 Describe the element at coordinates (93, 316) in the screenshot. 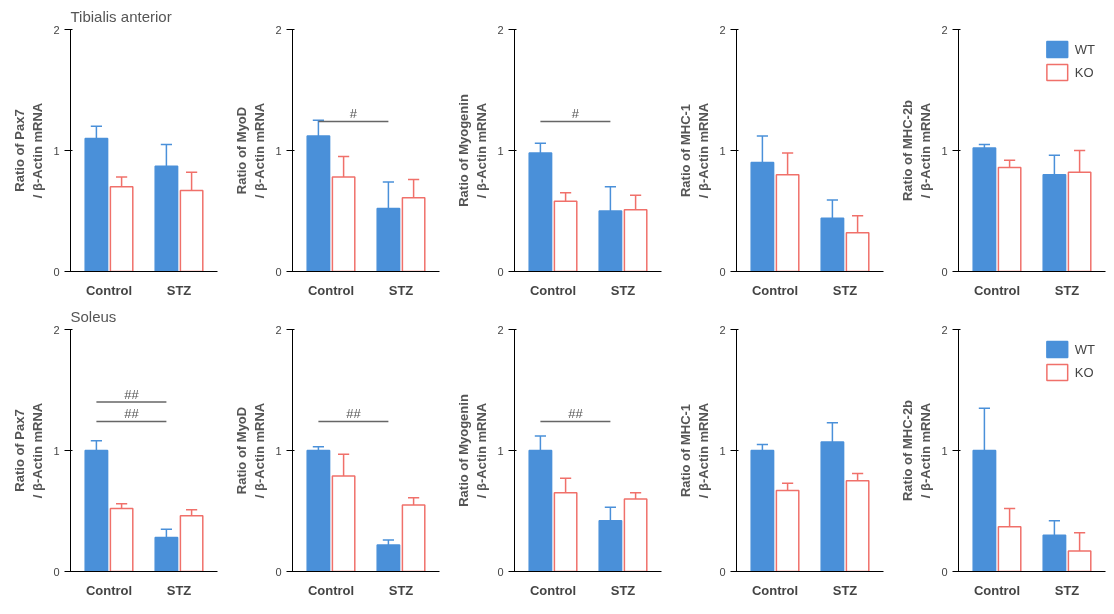

I see `chart-title: Soleus` at that location.